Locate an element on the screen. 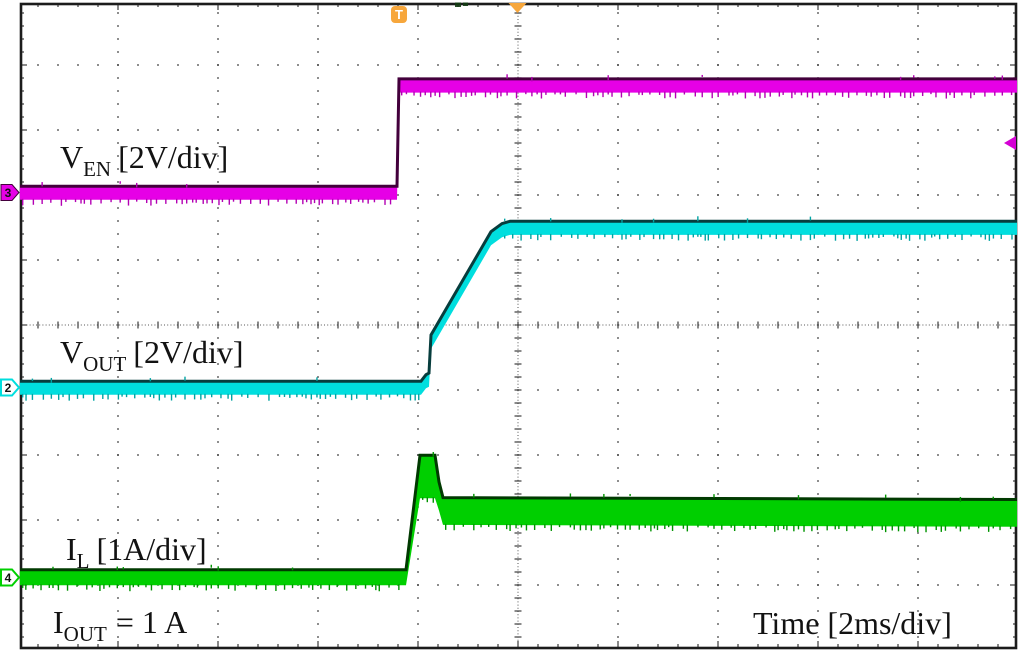 This screenshot has height=651, width=1020. channel-marker-arrow is located at coordinates (10, 577).